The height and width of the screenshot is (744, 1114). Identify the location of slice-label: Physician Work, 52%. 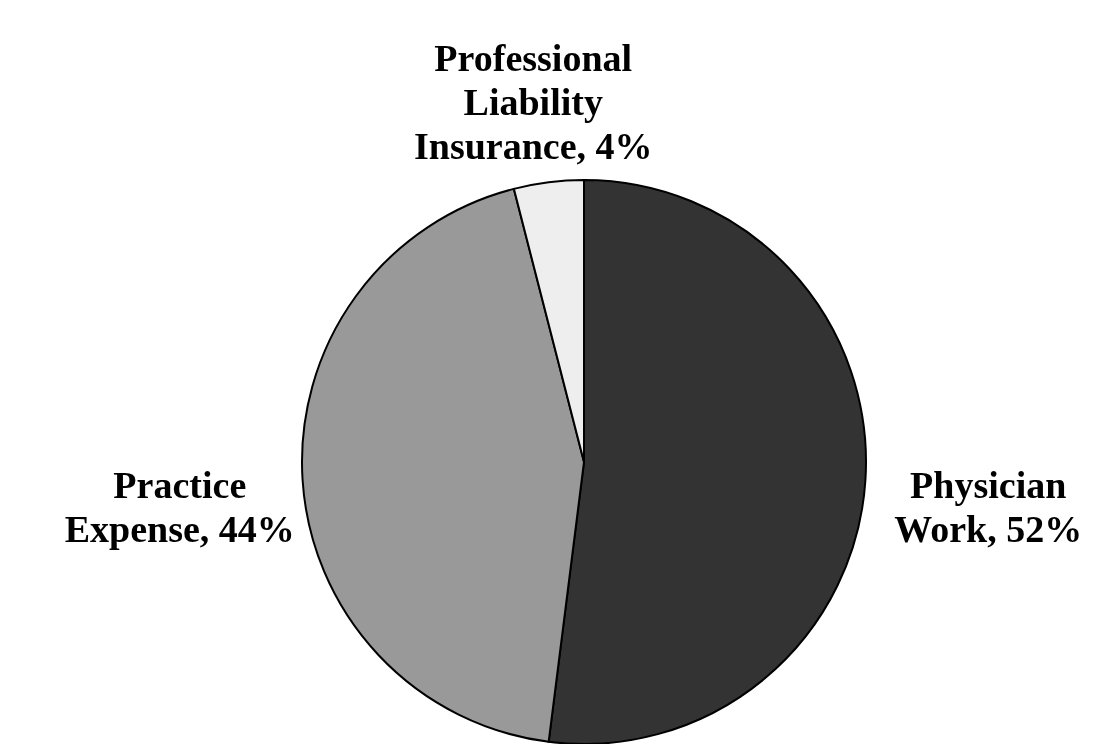
(988, 507).